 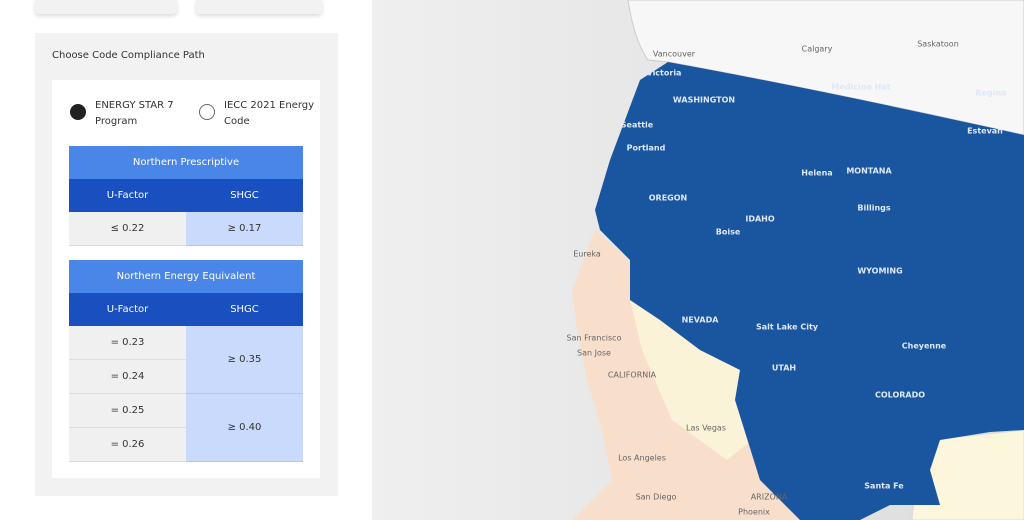 What do you see at coordinates (728, 232) in the screenshot?
I see `map-label: Boise` at bounding box center [728, 232].